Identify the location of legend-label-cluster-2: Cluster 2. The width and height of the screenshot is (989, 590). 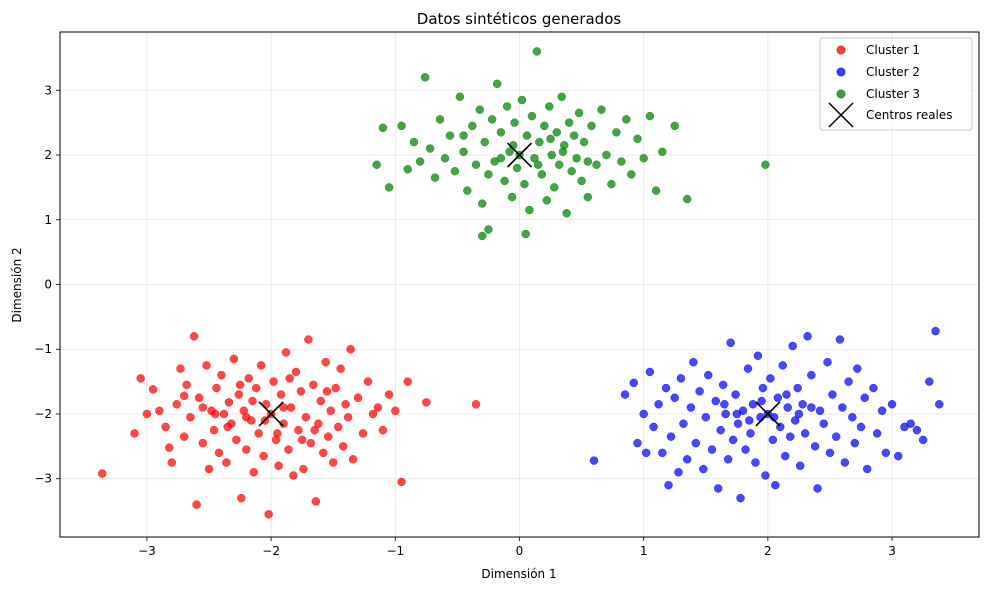
(893, 72).